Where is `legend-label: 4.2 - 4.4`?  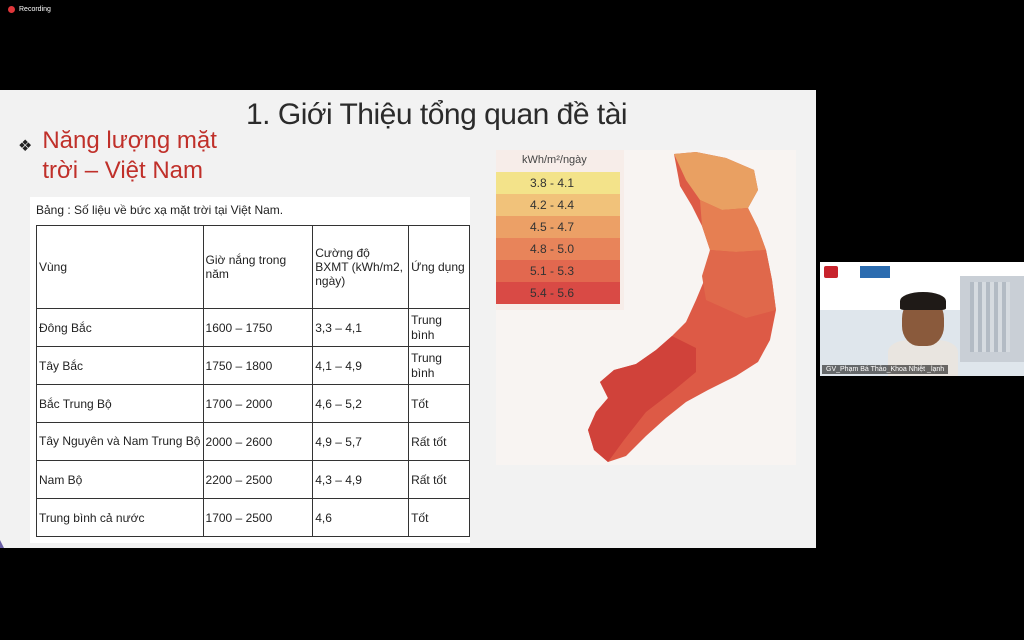
legend-label: 4.2 - 4.4 is located at coordinates (552, 205).